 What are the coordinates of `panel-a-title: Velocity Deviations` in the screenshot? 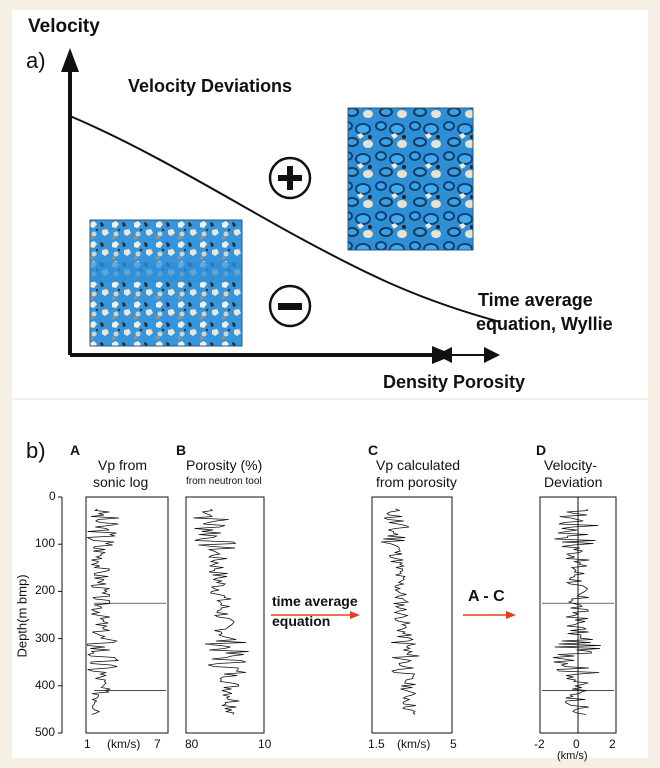 It's located at (210, 86).